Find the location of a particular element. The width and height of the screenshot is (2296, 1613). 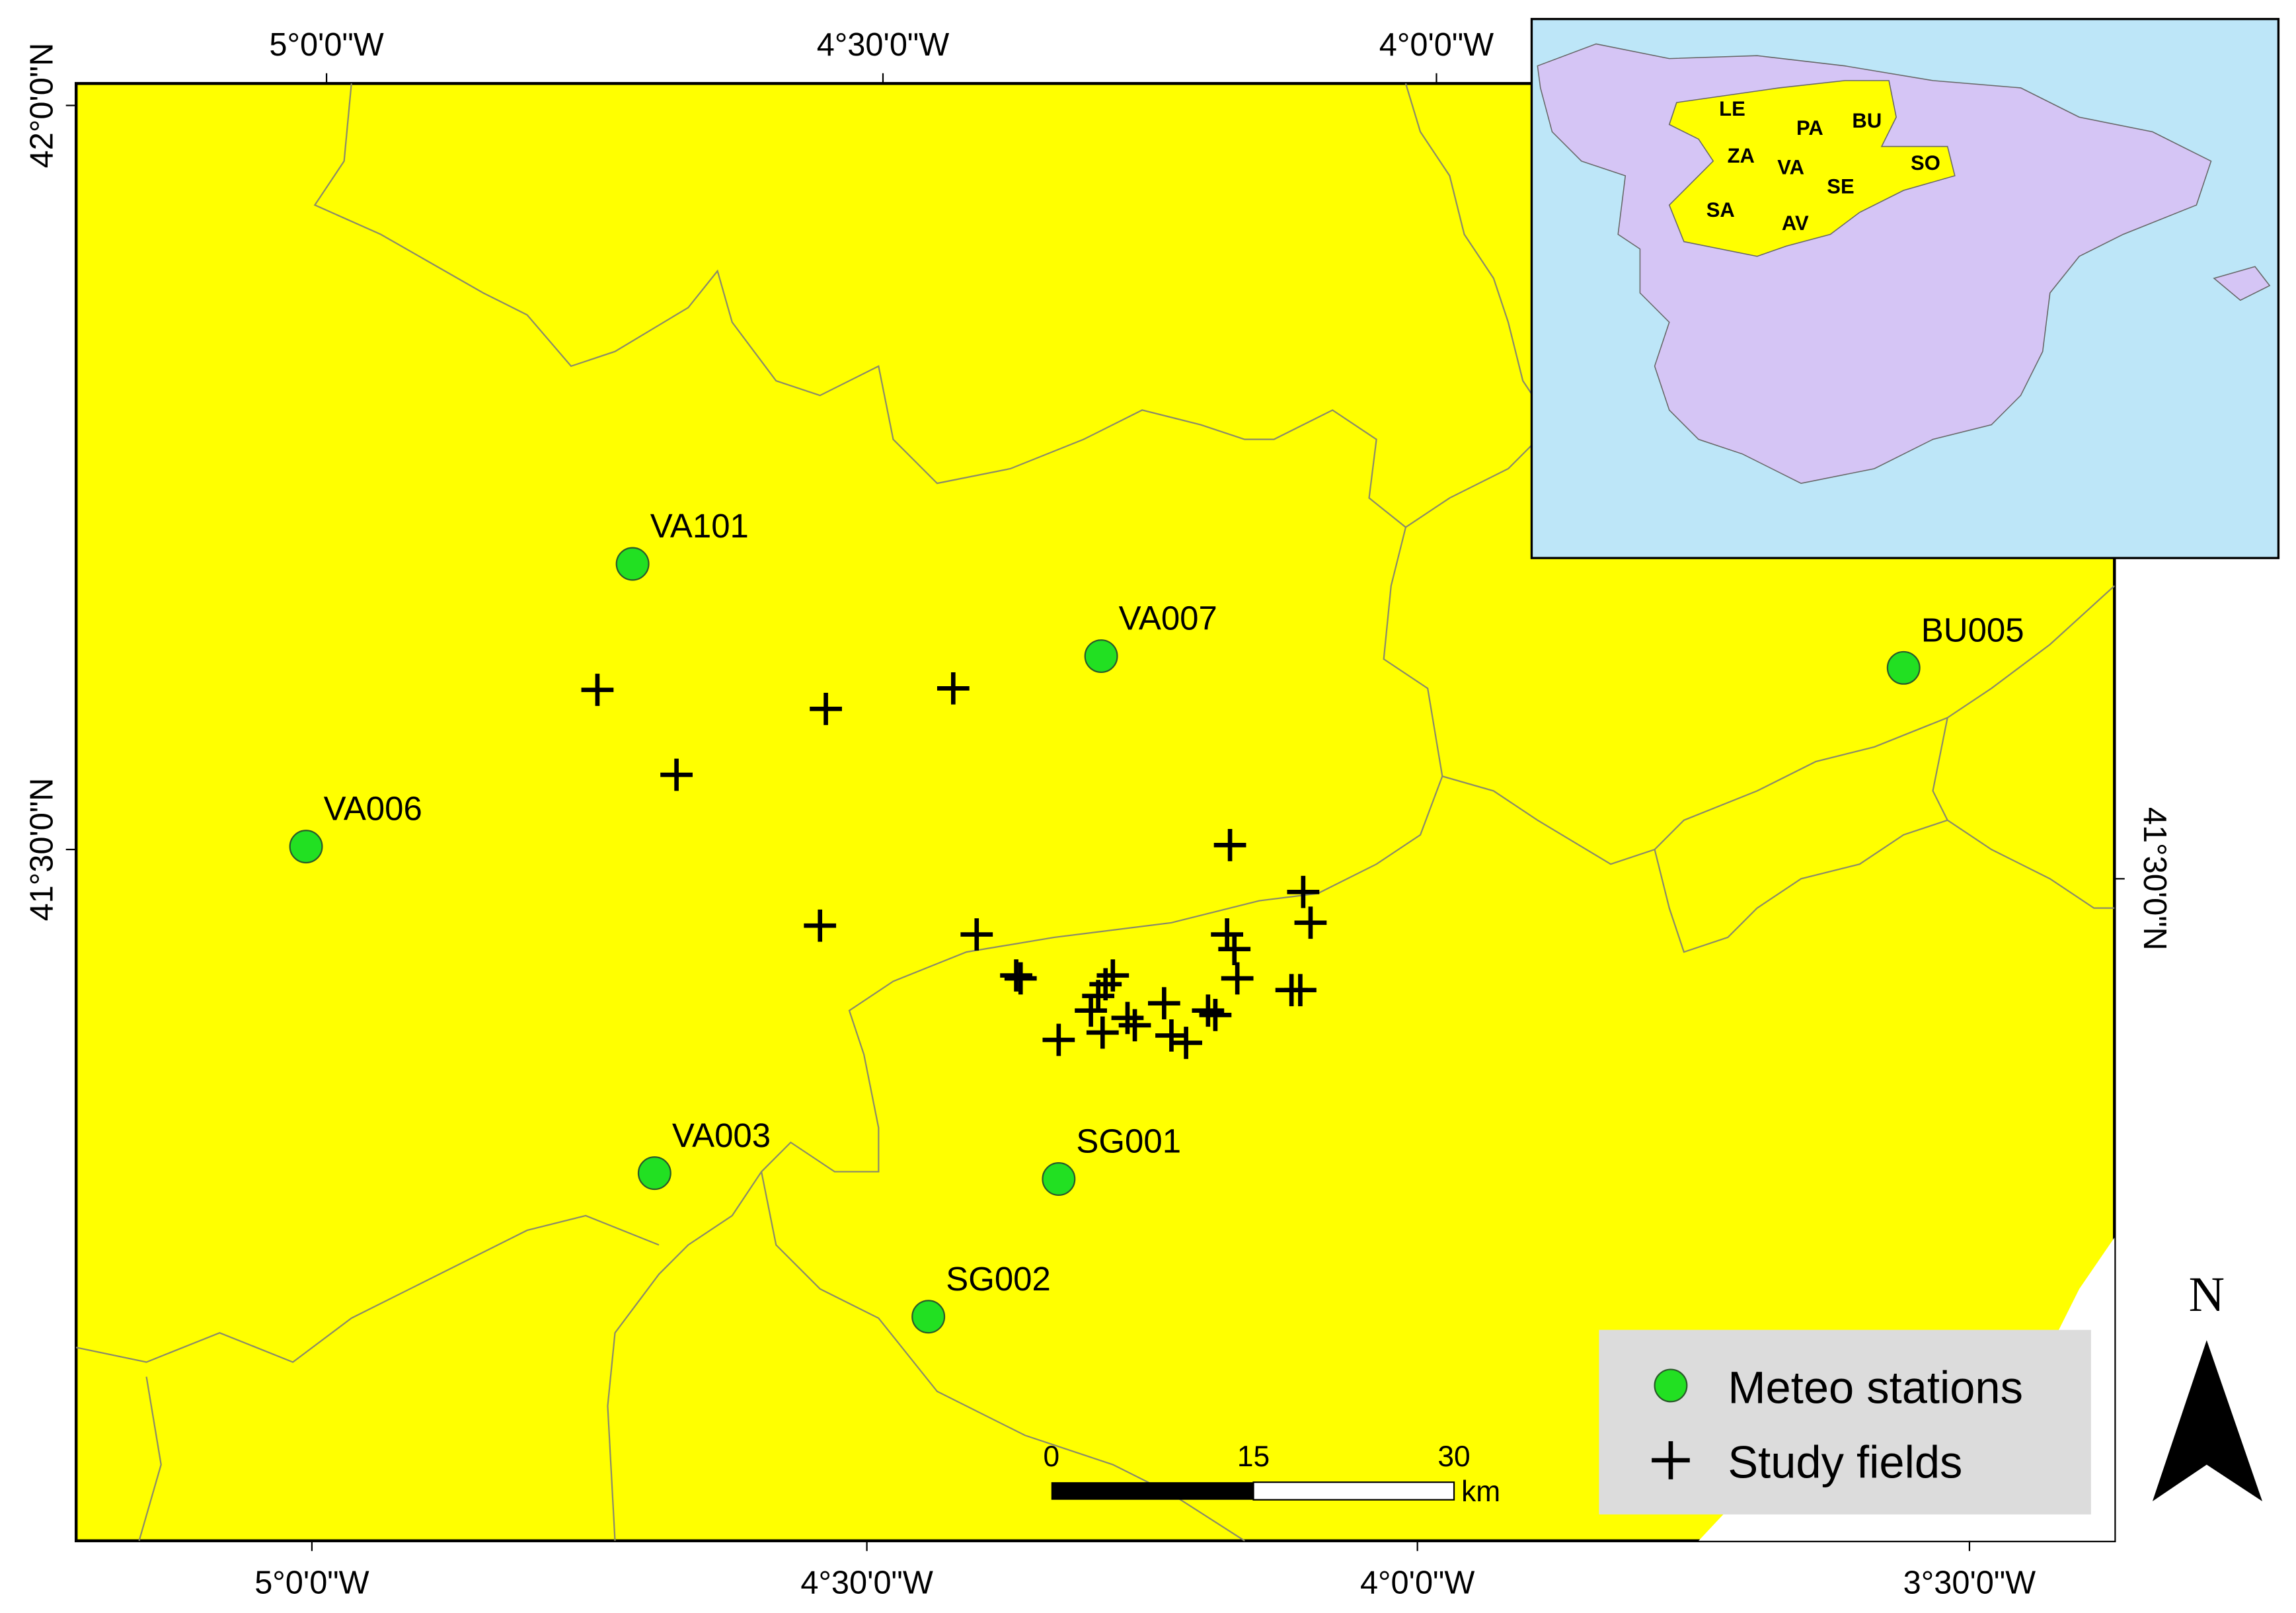

station-label: SG002 is located at coordinates (998, 1279).